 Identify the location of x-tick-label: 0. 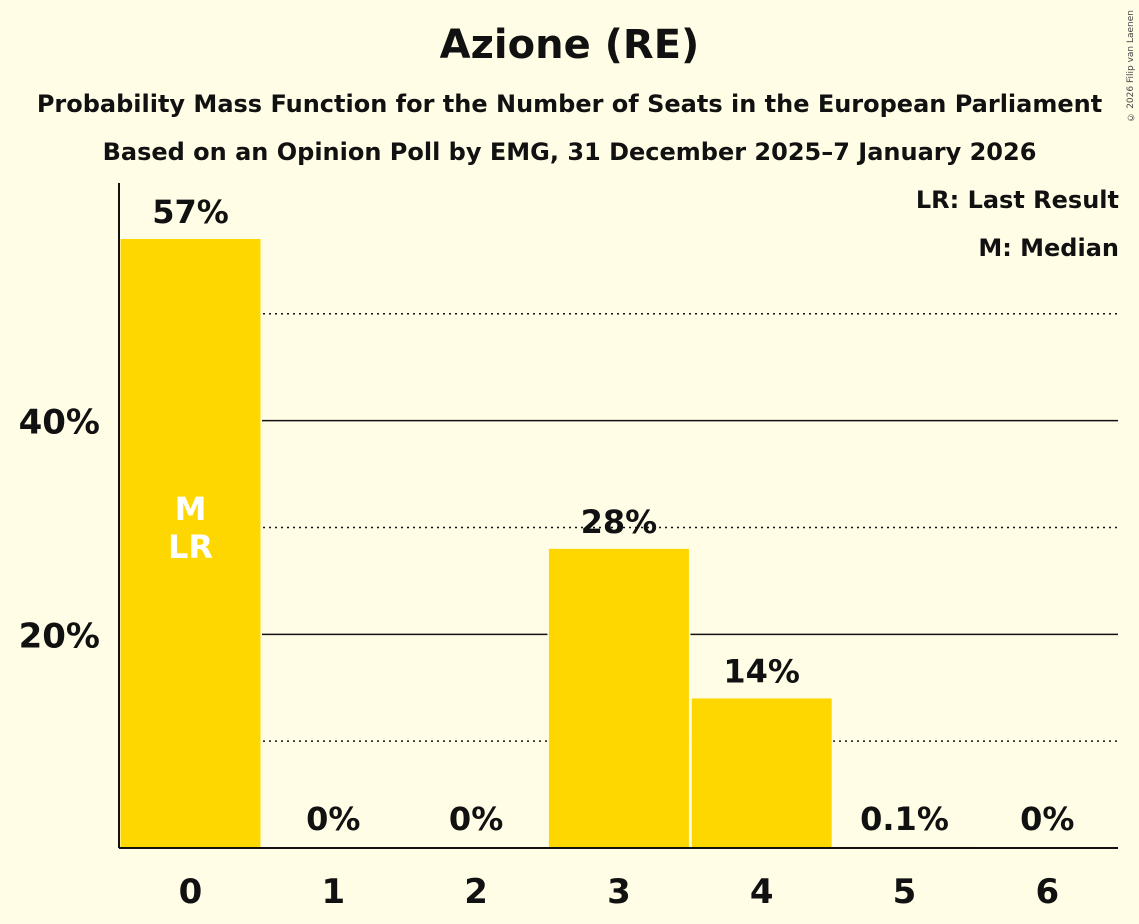
(191, 892).